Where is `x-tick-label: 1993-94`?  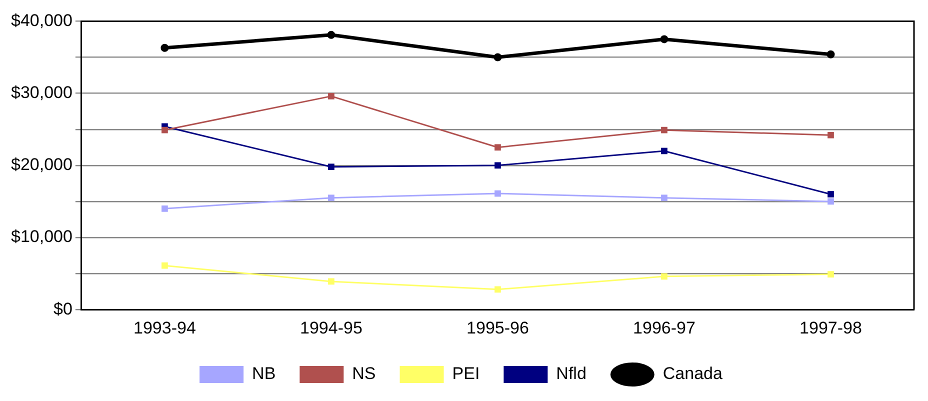 x-tick-label: 1993-94 is located at coordinates (165, 328).